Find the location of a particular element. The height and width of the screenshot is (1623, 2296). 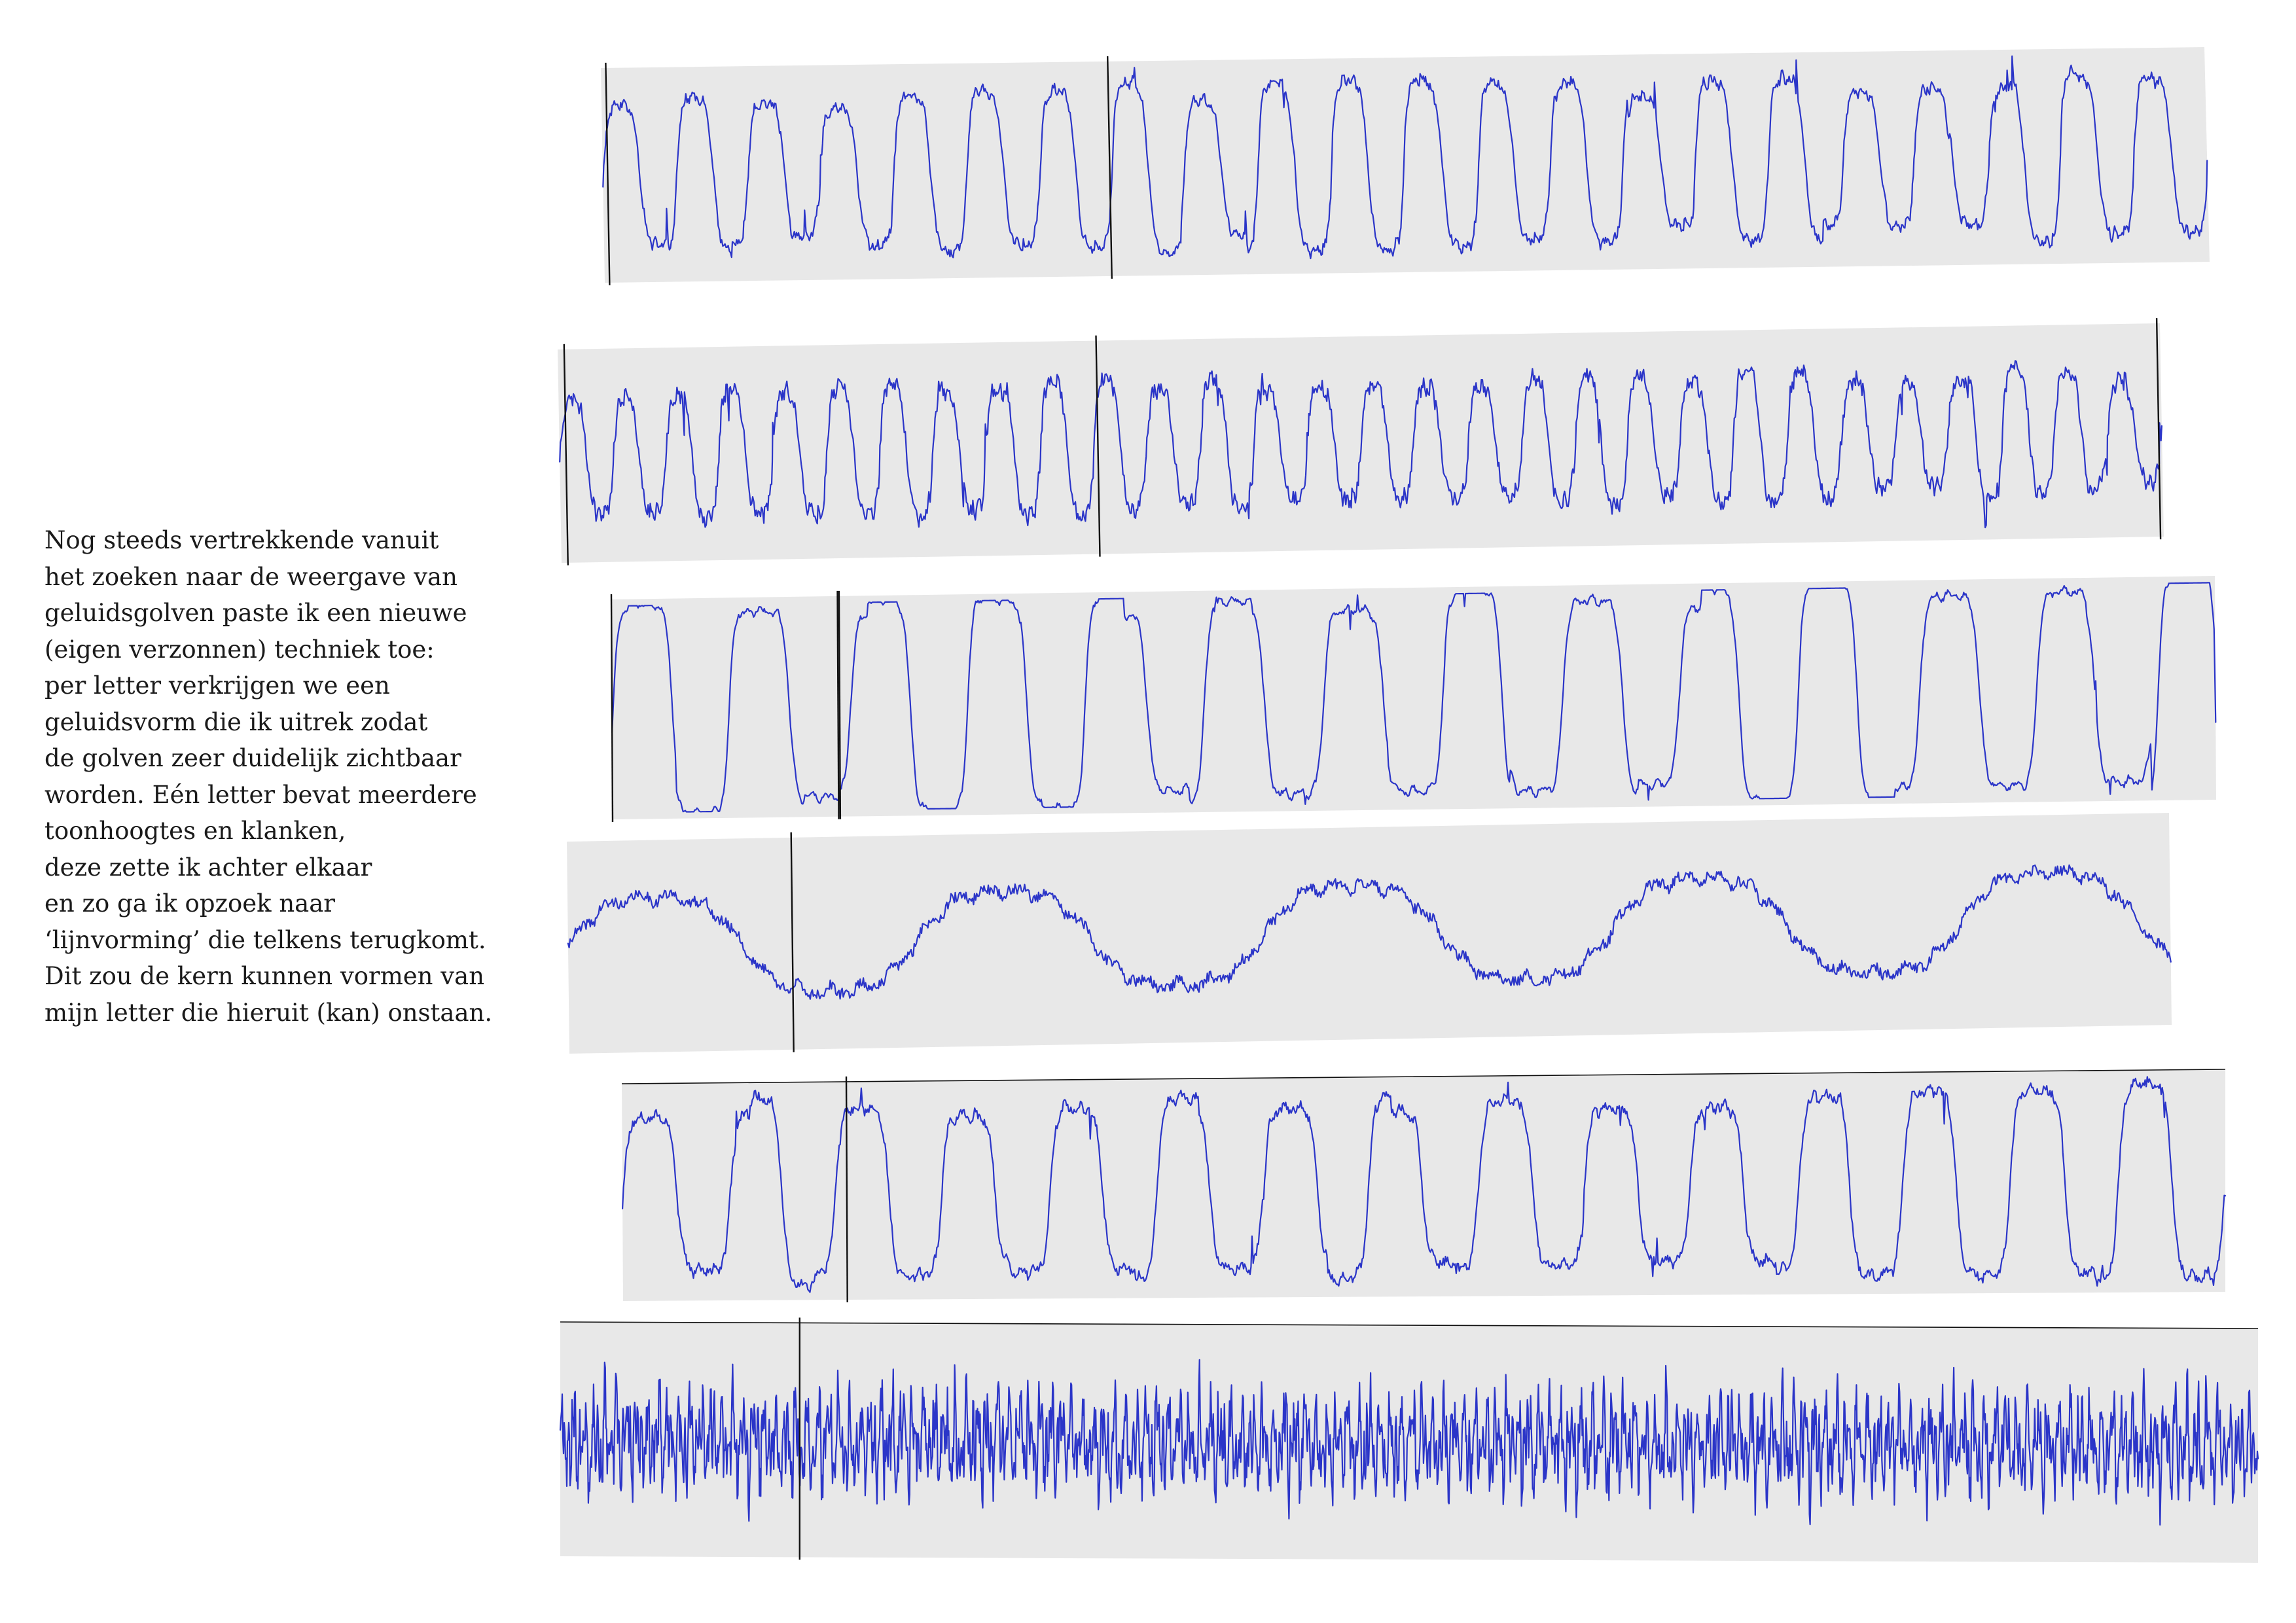

description-line-3: geluidsgolven paste ik een nieuwe is located at coordinates (256, 613).